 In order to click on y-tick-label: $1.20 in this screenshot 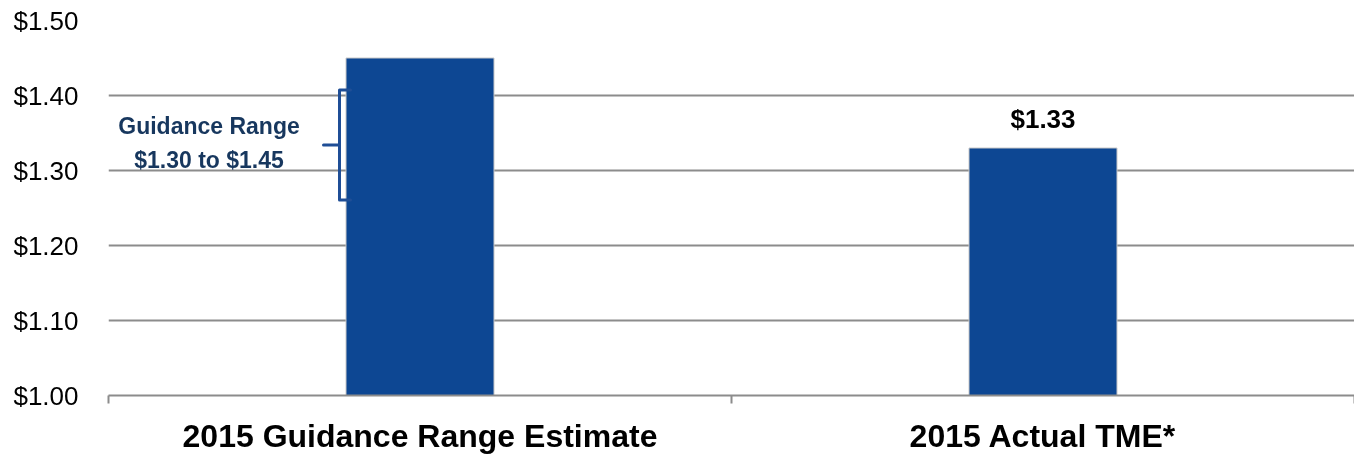, I will do `click(46, 245)`.